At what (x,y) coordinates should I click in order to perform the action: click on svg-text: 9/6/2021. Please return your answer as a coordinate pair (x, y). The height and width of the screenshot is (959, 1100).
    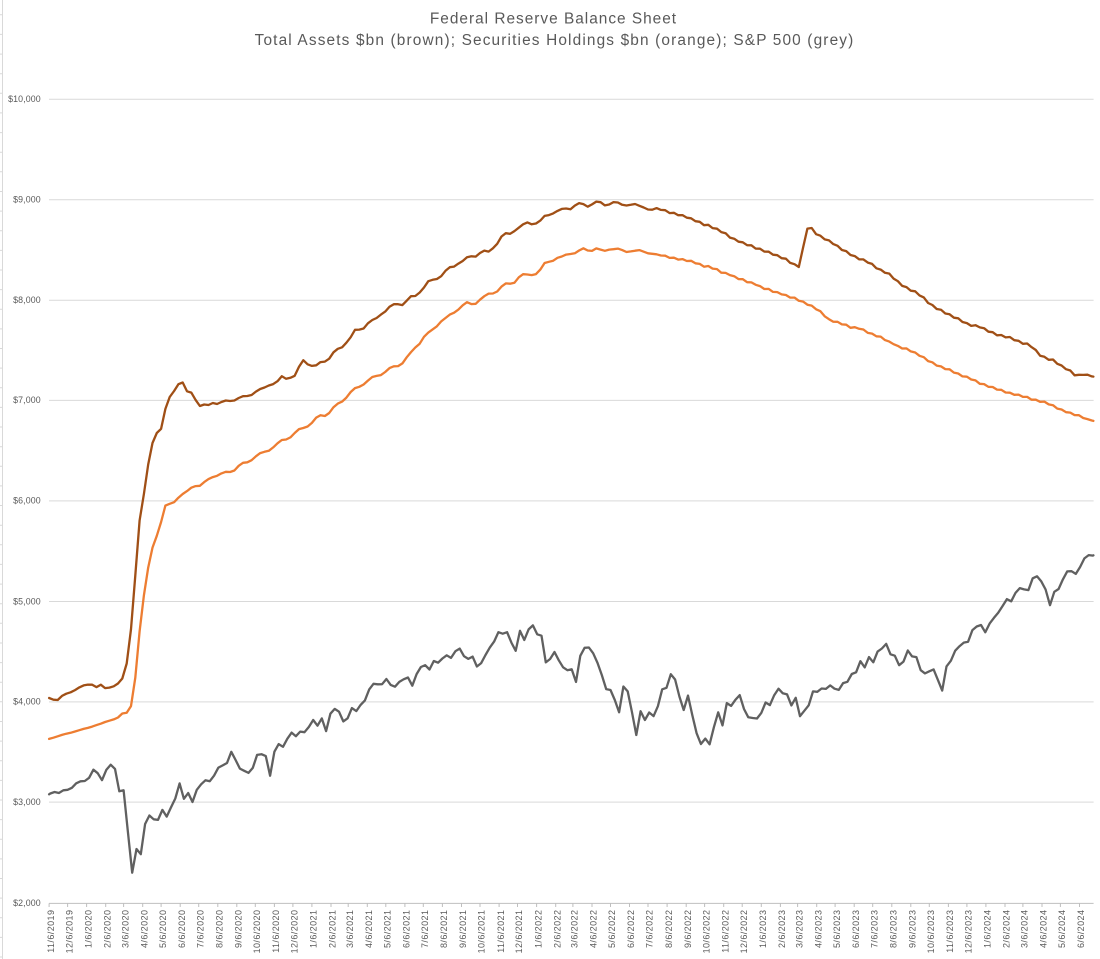
    Looking at the image, I should click on (463, 929).